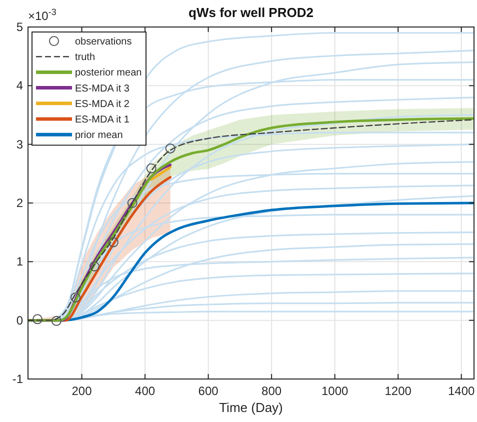  What do you see at coordinates (18, 379) in the screenshot?
I see `y-tick-label: -1` at bounding box center [18, 379].